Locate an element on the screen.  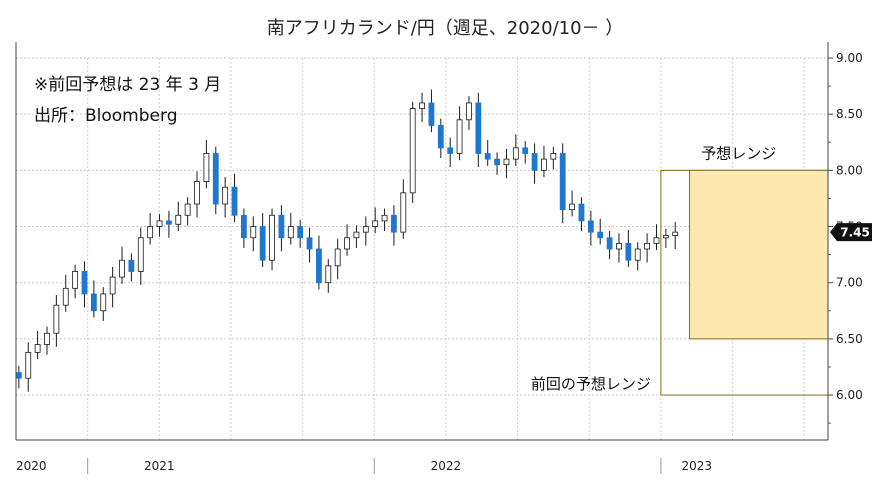
current-value-label: 7.45 is located at coordinates (855, 233).